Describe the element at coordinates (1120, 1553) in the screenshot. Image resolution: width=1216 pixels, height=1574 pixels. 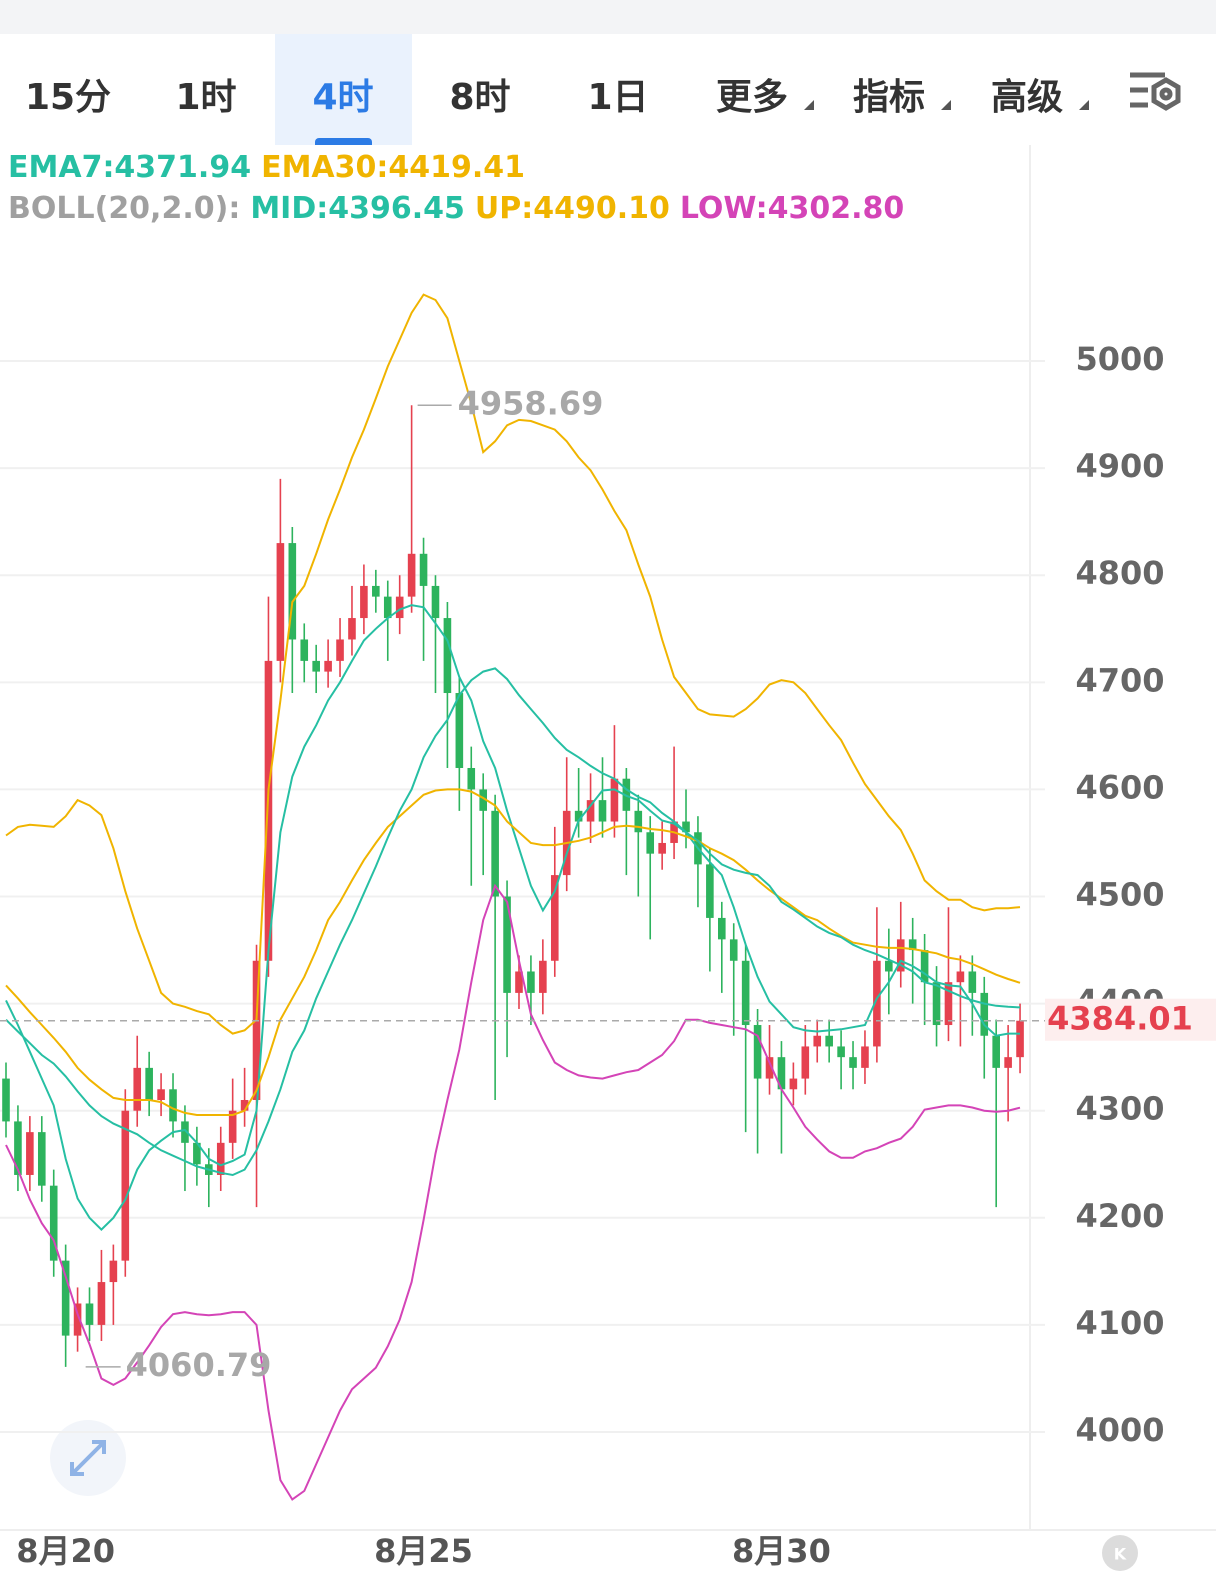
I see `k-icon` at that location.